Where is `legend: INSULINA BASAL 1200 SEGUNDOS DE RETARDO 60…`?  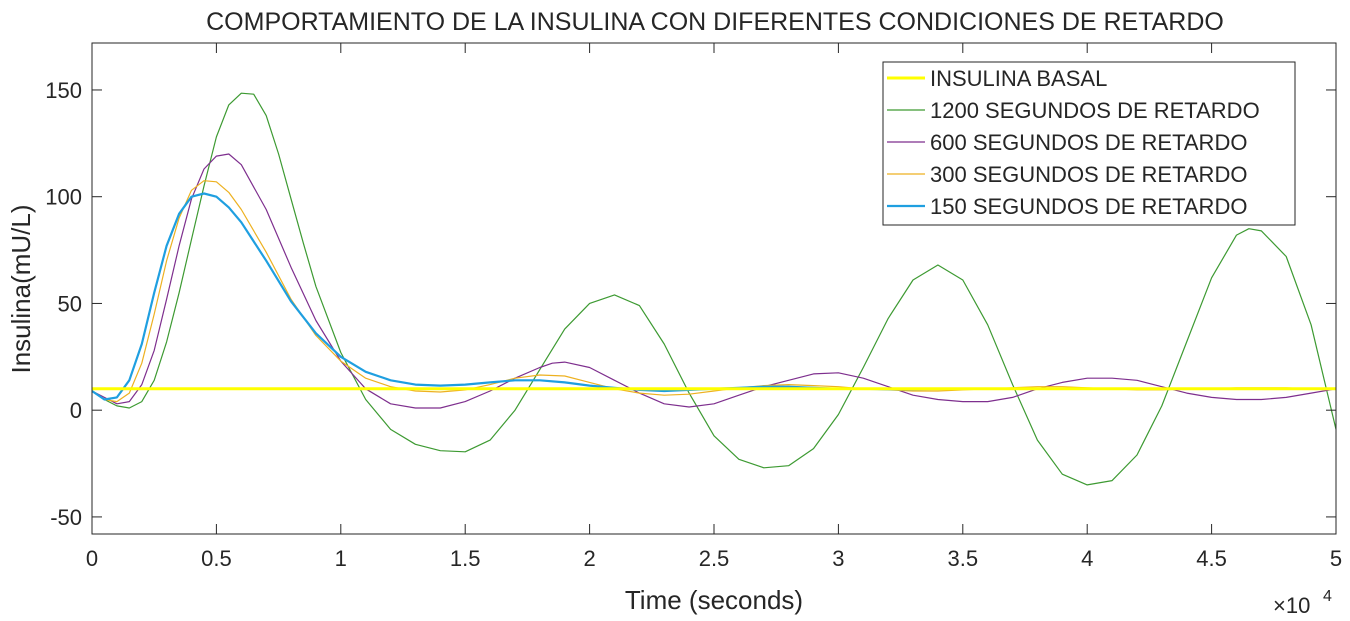
legend: INSULINA BASAL 1200 SEGUNDOS DE RETARDO 60… is located at coordinates (1089, 143).